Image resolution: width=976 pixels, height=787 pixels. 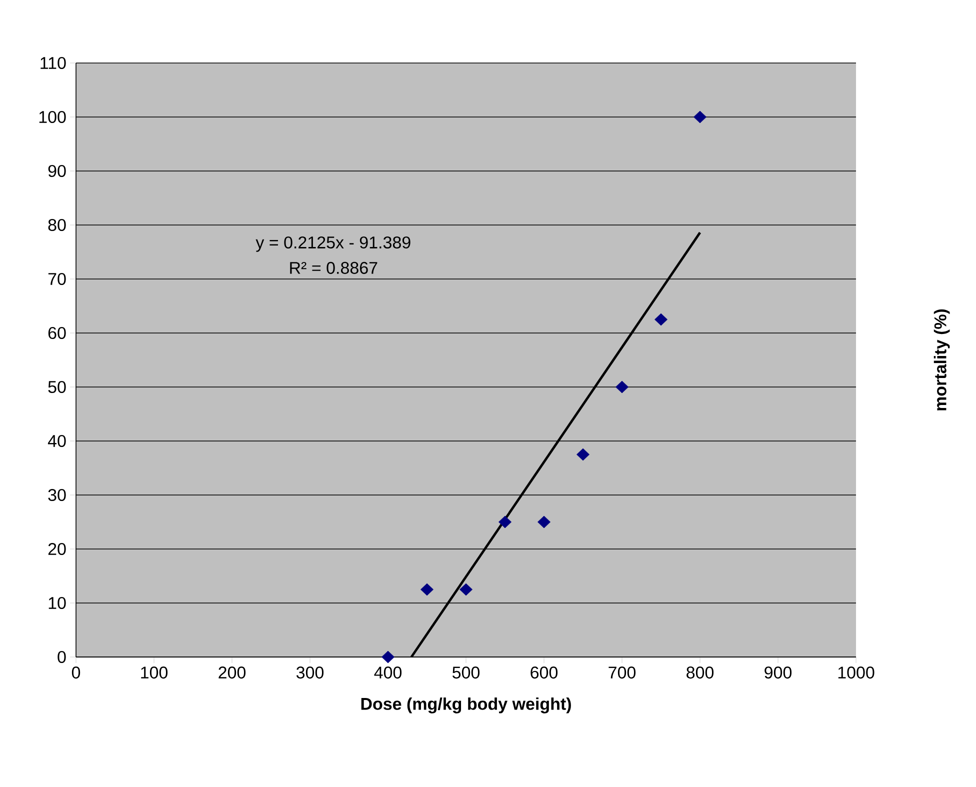 I want to click on y-tick-label: 80, so click(x=57, y=225).